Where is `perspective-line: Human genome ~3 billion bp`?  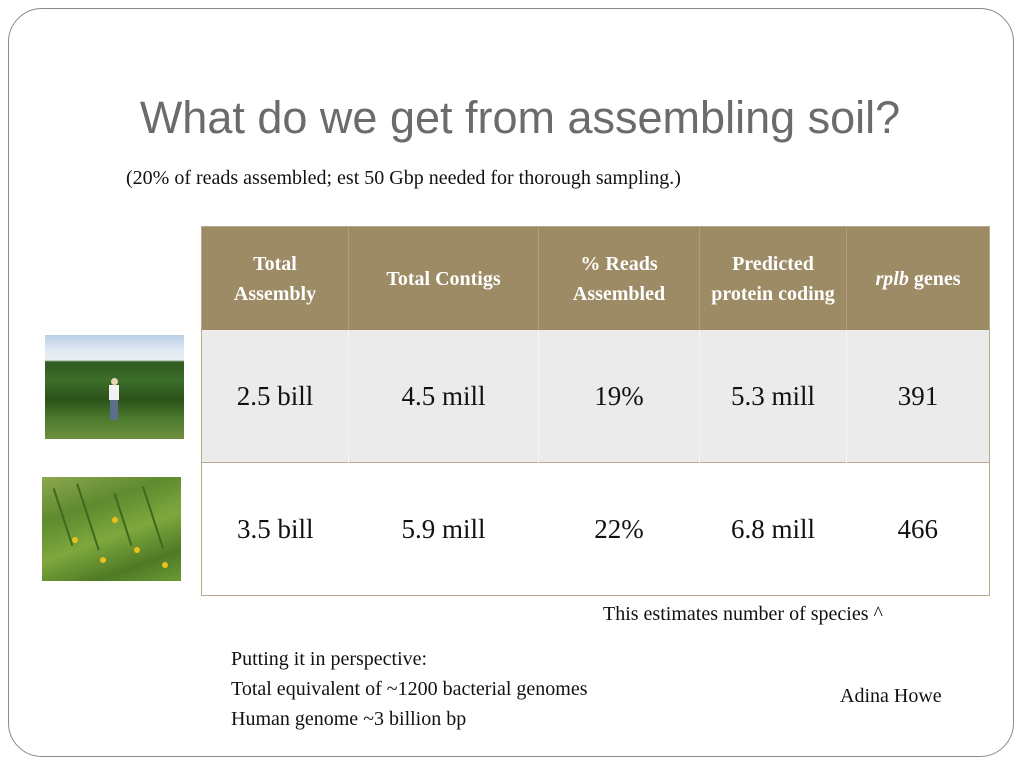
perspective-line: Human genome ~3 billion bp is located at coordinates (349, 719).